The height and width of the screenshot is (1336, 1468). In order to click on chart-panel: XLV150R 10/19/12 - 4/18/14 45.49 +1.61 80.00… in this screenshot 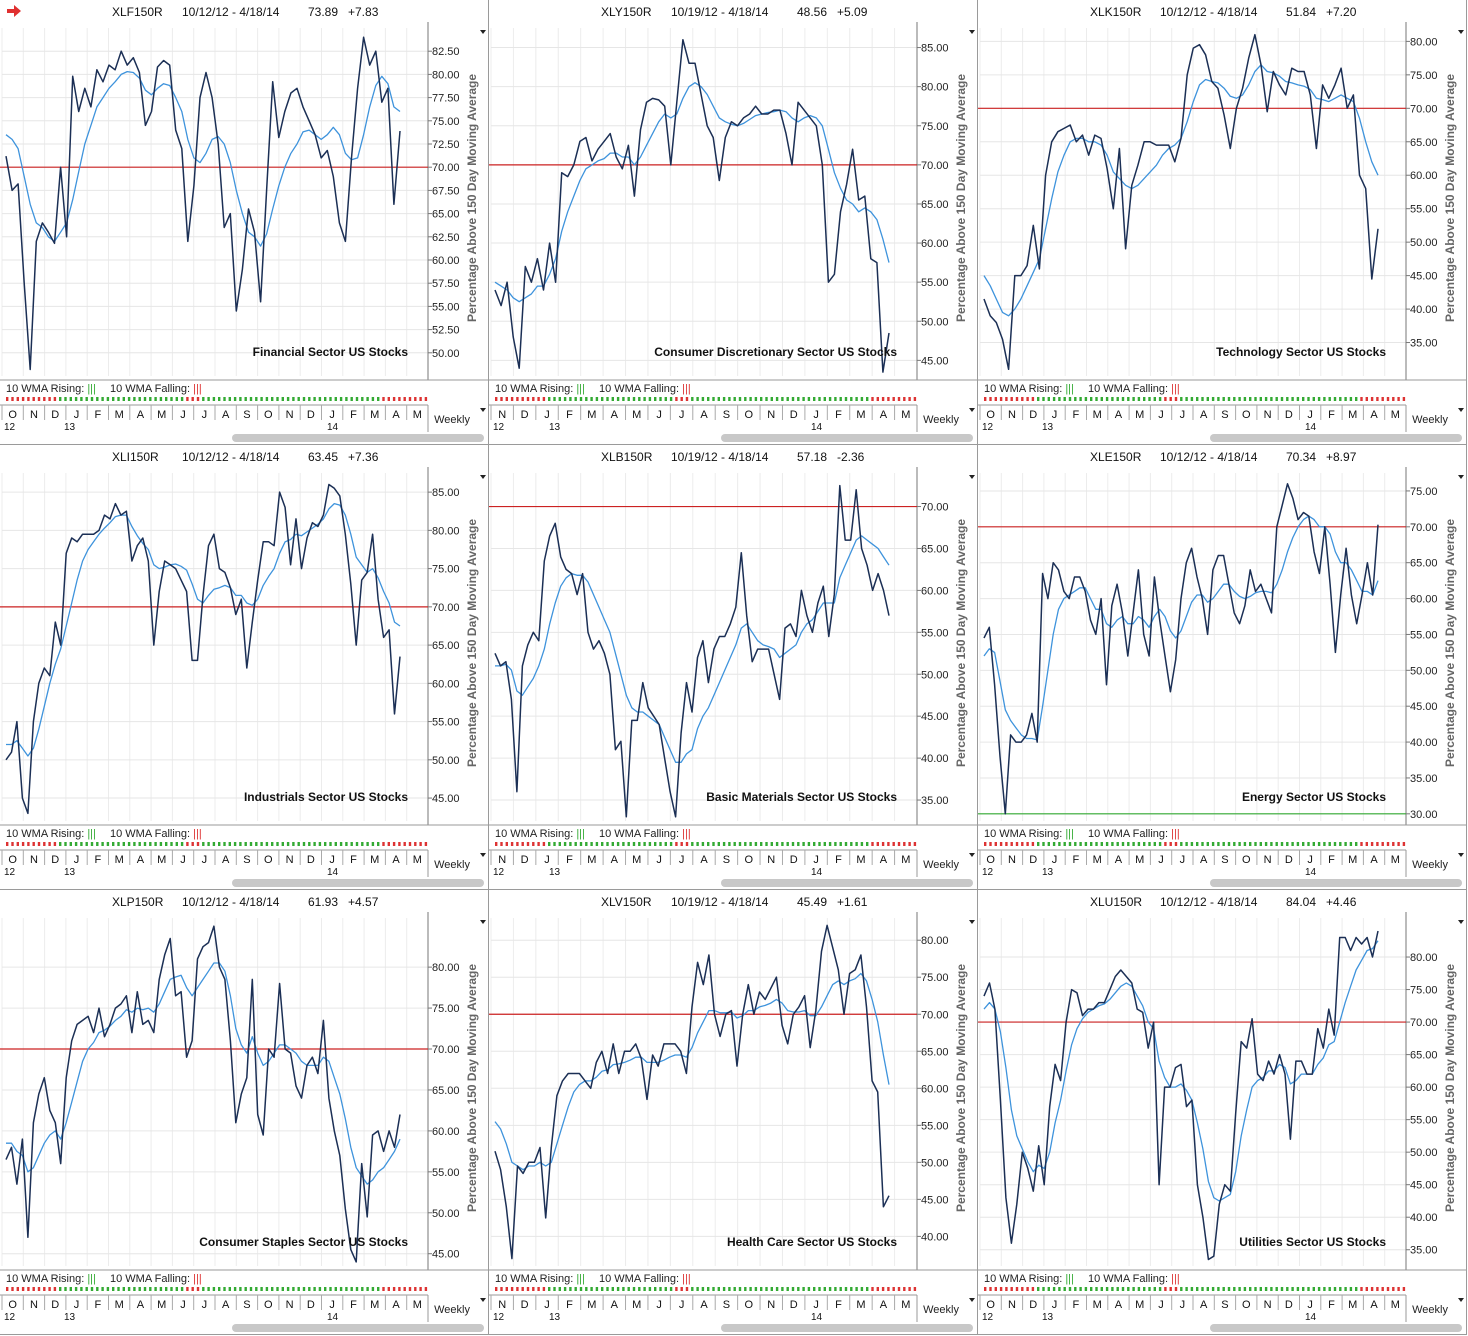, I will do `click(733, 1112)`.